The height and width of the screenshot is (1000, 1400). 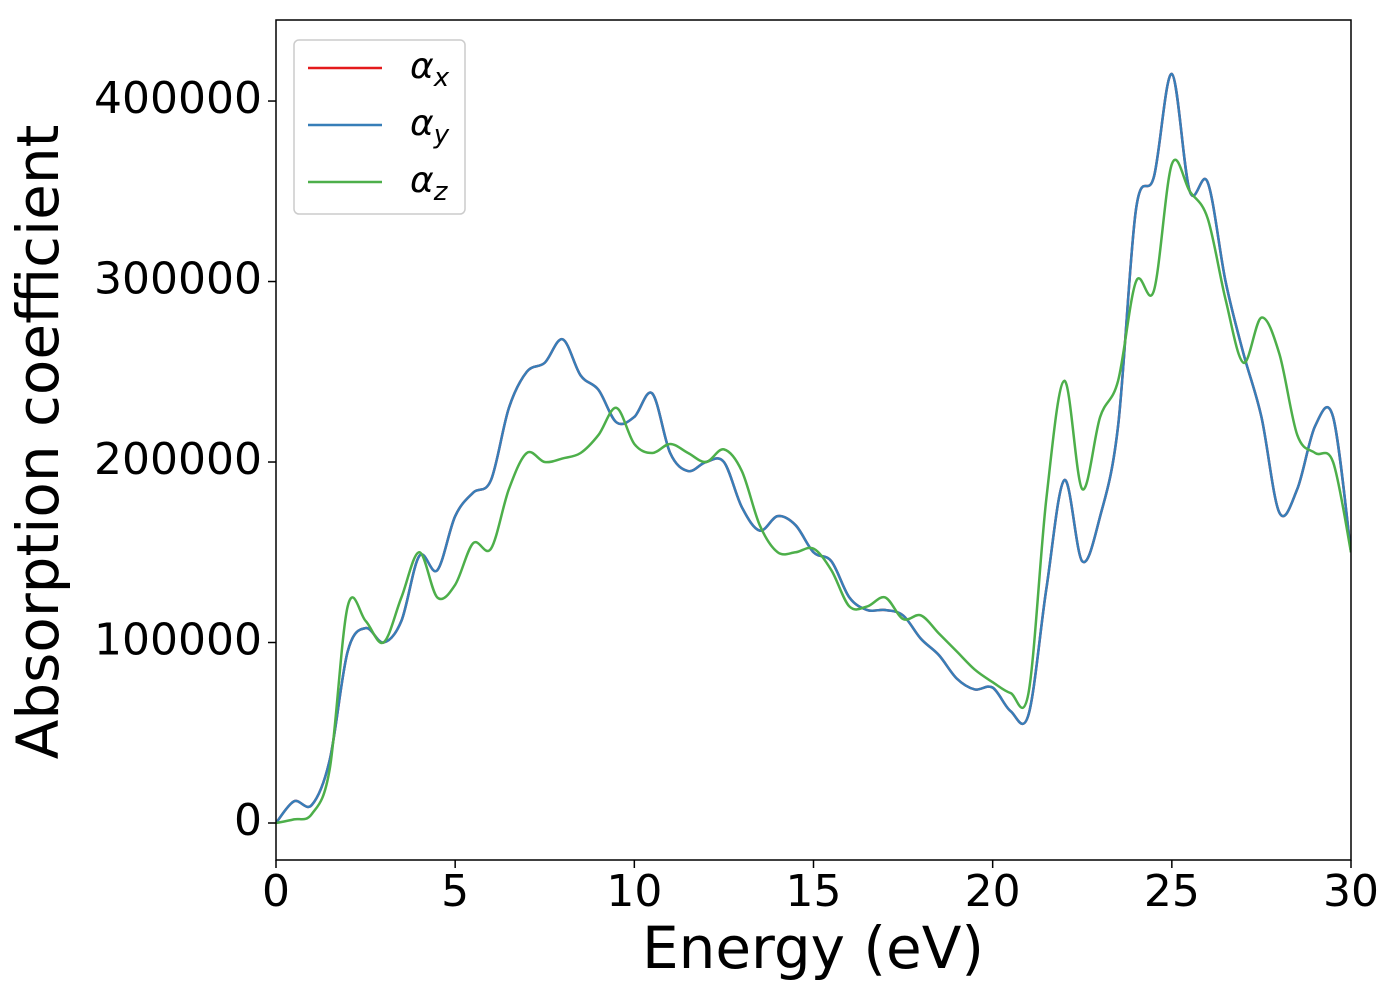 I want to click on y-tick-label: 300000, so click(x=178, y=279).